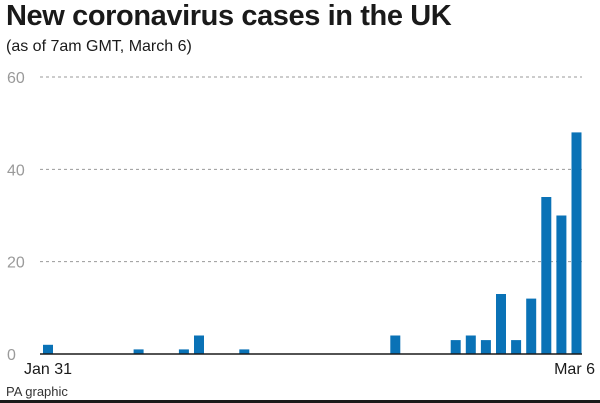 The width and height of the screenshot is (600, 403). I want to click on y-tick-label: 20, so click(16, 263).